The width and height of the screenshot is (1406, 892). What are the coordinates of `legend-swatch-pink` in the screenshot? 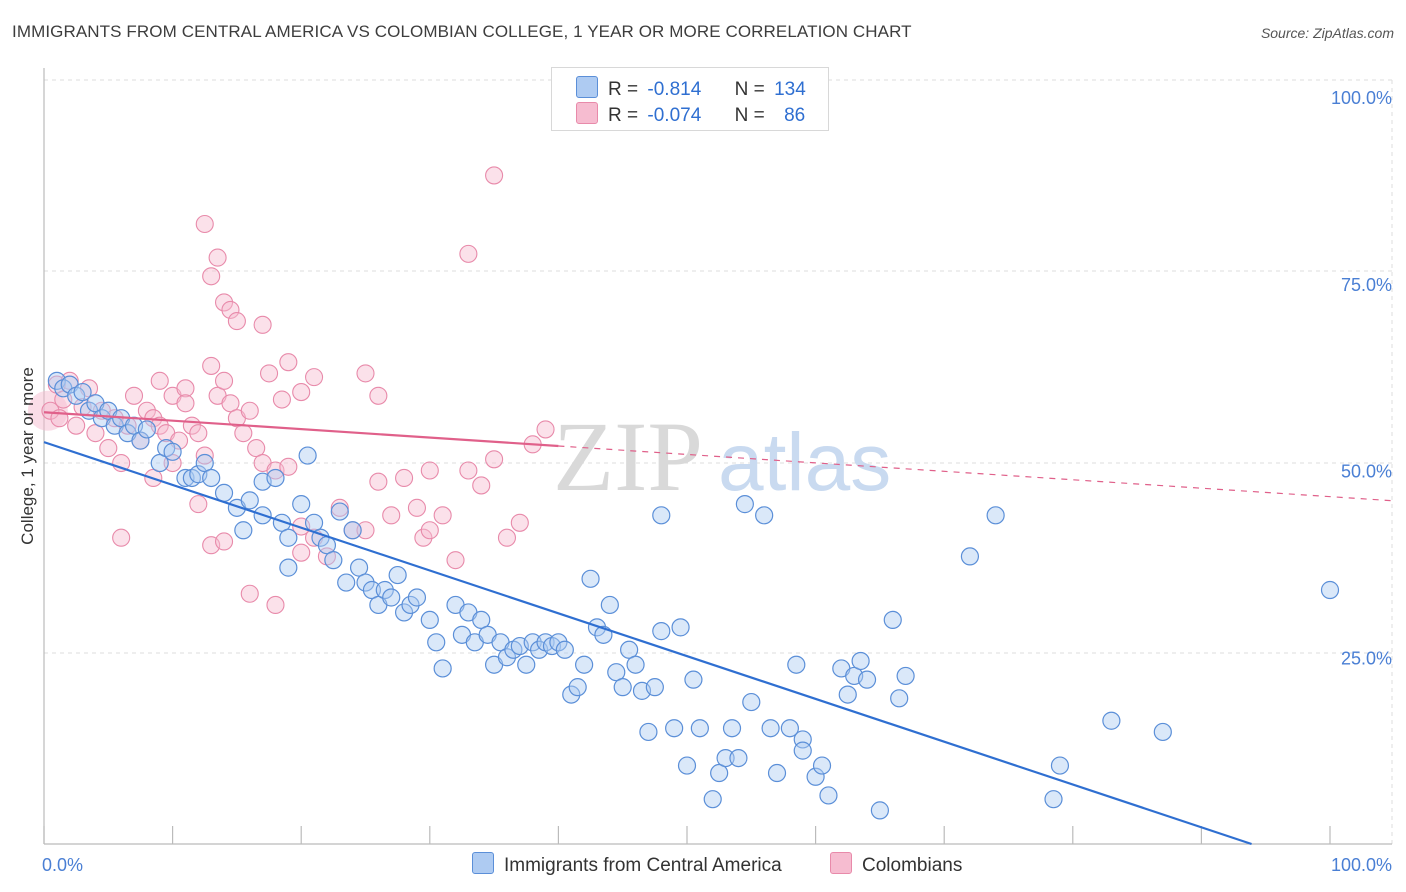 It's located at (587, 113).